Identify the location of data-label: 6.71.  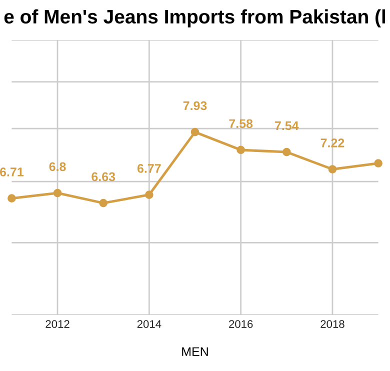
(12, 172).